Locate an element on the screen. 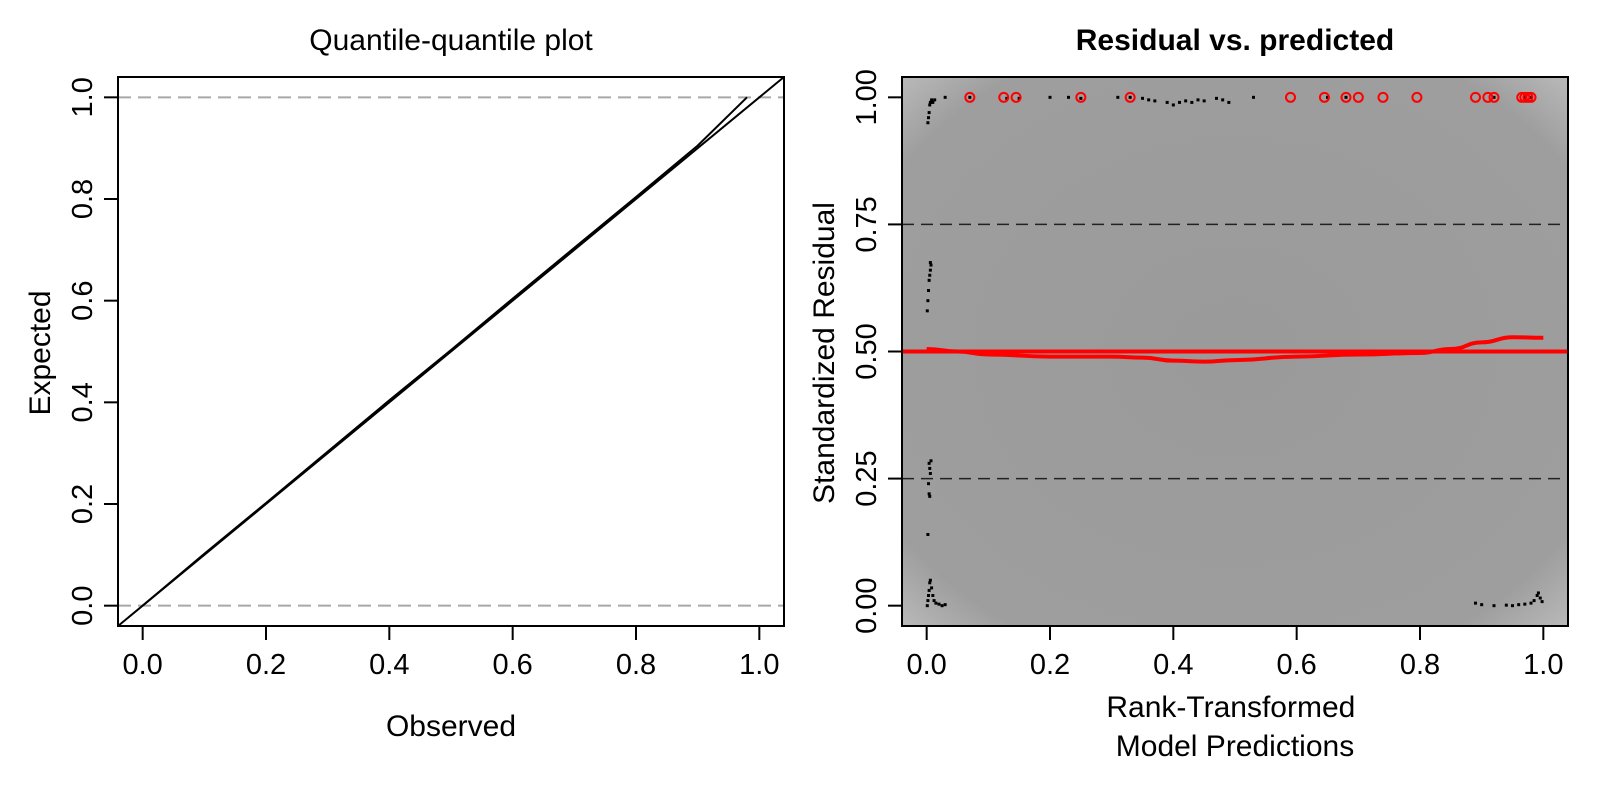 This screenshot has width=1600, height=800. qq-y-tick-label: 1.0 is located at coordinates (83, 97).